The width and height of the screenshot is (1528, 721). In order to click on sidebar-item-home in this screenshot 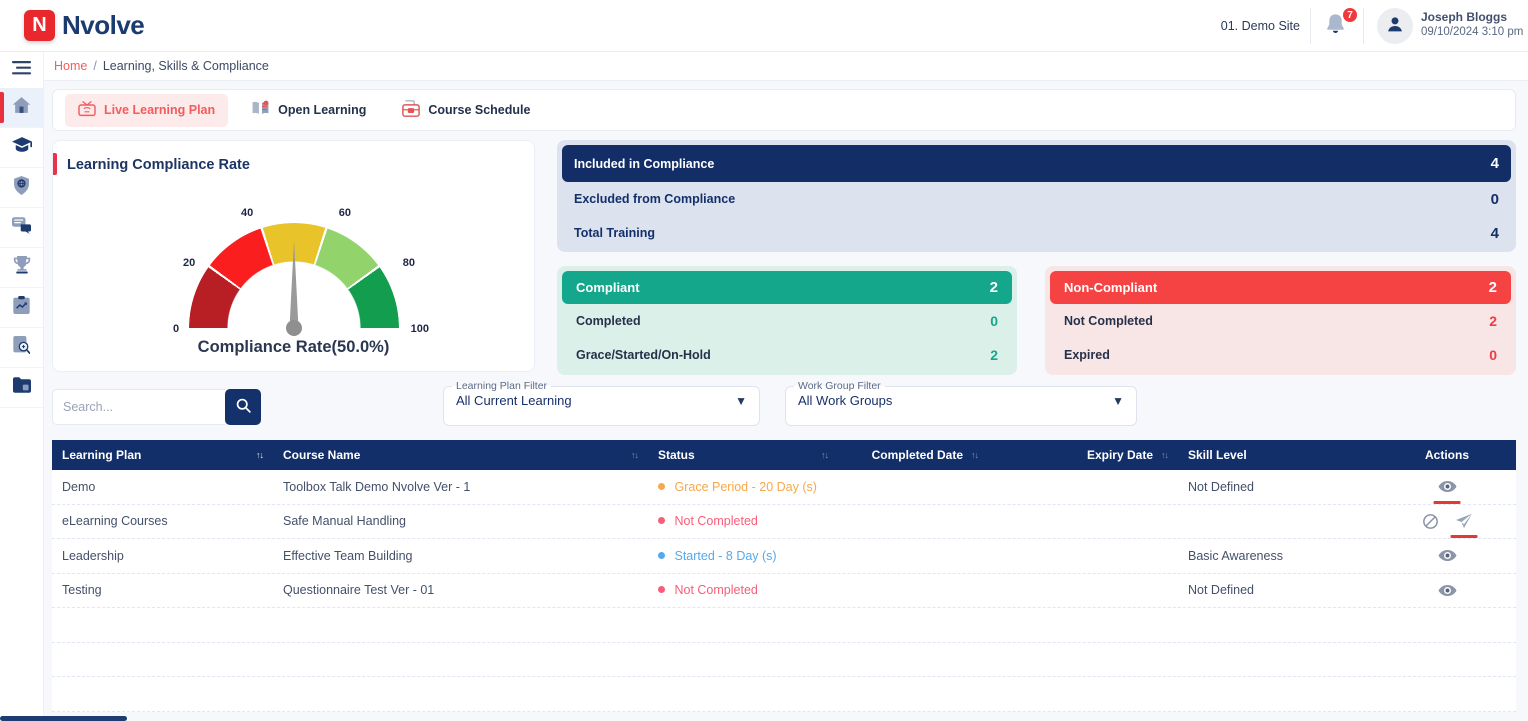, I will do `click(21, 108)`.